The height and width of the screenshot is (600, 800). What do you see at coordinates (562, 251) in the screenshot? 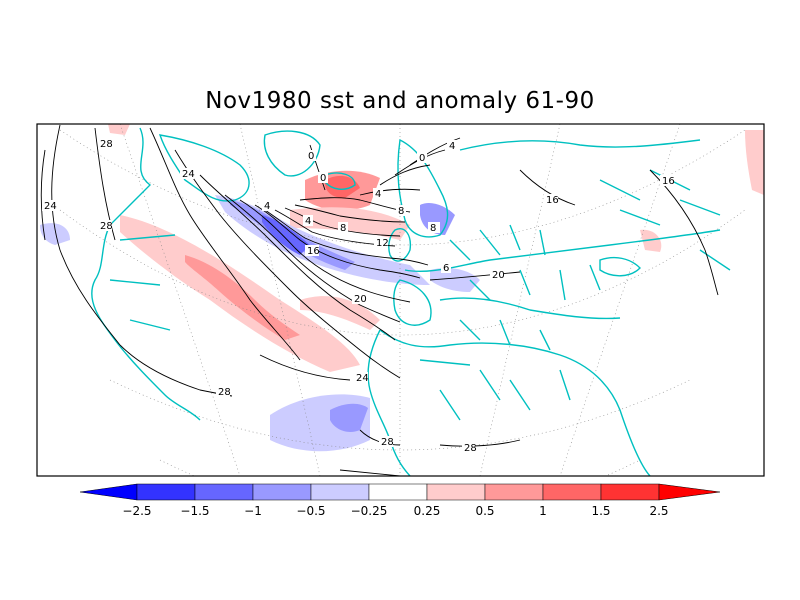
I see `coast-europe` at bounding box center [562, 251].